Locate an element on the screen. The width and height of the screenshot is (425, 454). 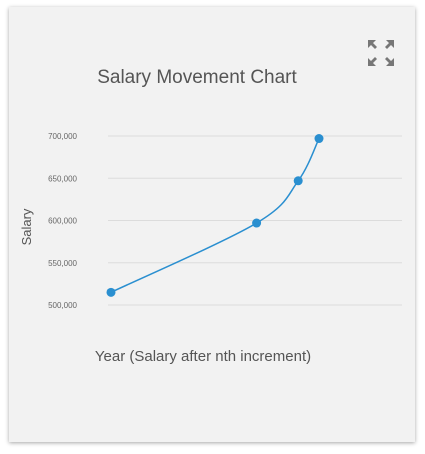
y-tick-label: 550,000 is located at coordinates (62, 263).